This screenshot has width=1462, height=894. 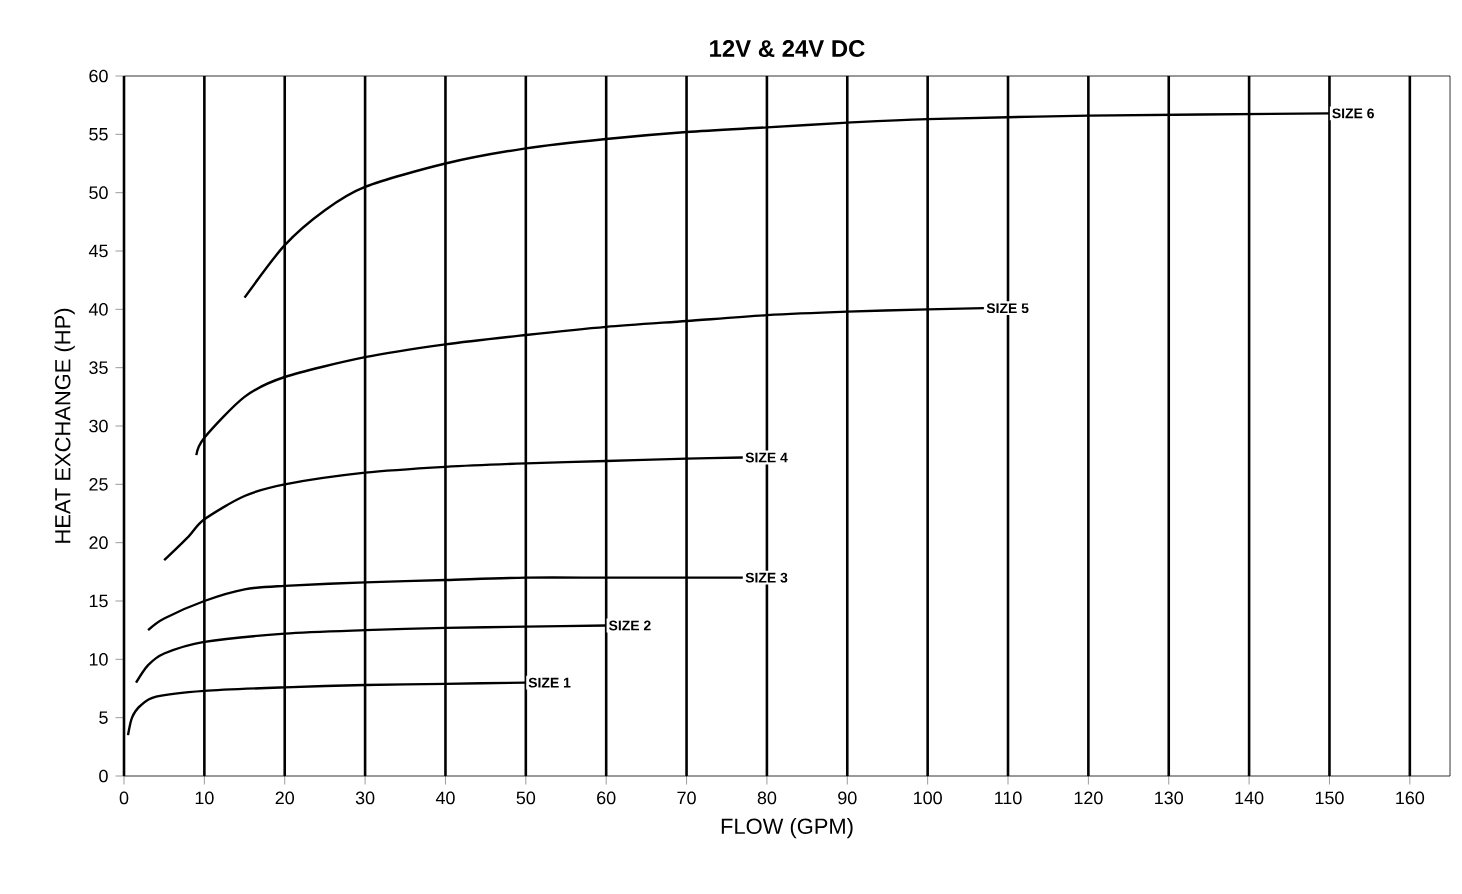 What do you see at coordinates (1008, 798) in the screenshot?
I see `x-tick-label: 110` at bounding box center [1008, 798].